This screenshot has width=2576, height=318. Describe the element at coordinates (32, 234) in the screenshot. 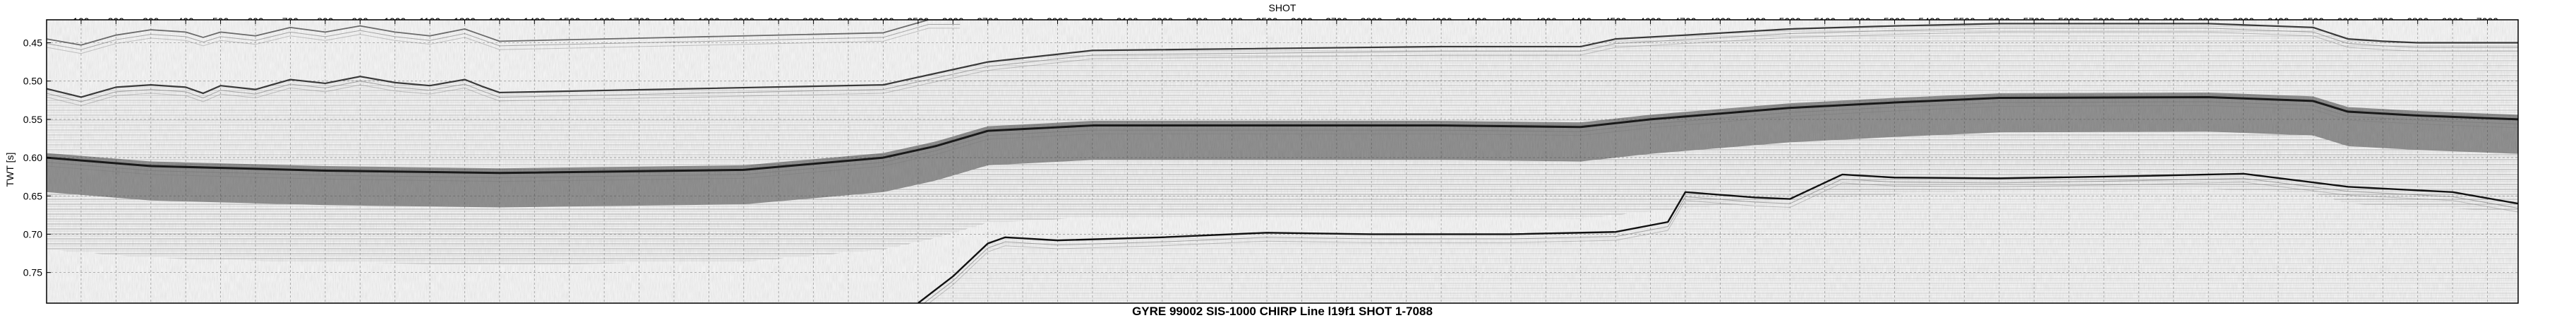

I see `y-tick-label: 0.70` at that location.